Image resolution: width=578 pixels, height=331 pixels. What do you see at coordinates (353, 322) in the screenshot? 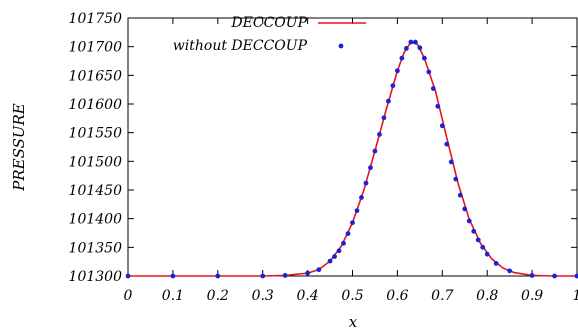
I see `x-axis-title: x` at bounding box center [353, 322].